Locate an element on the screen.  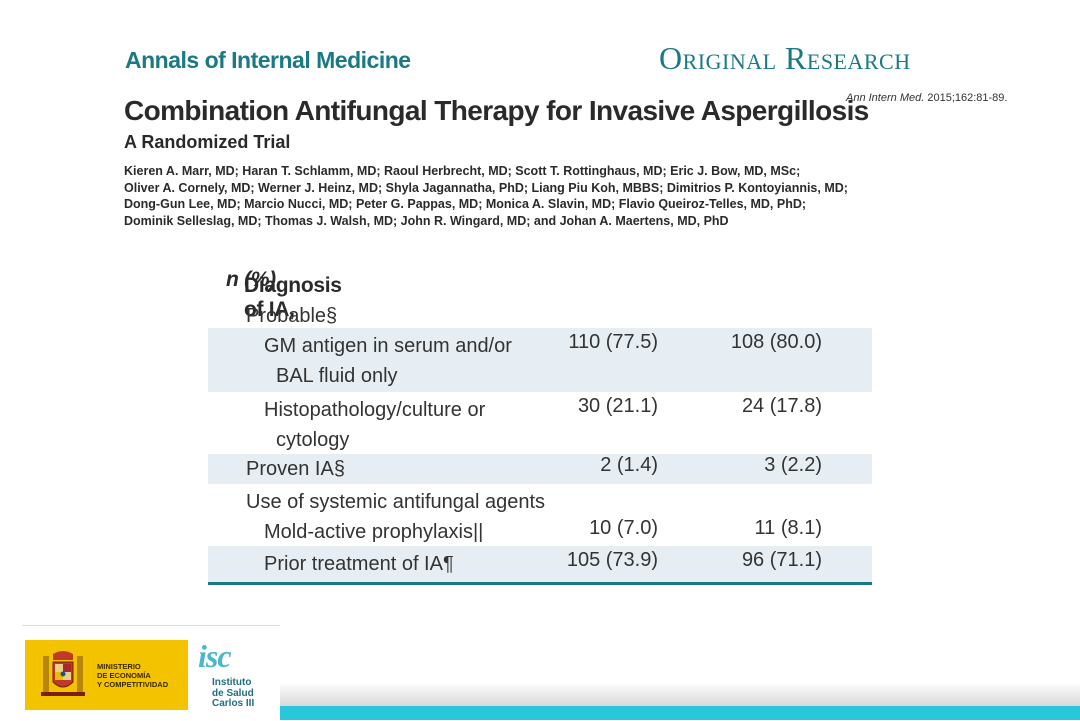
row-label: Mold-active prophylaxis|| is located at coordinates (374, 532).